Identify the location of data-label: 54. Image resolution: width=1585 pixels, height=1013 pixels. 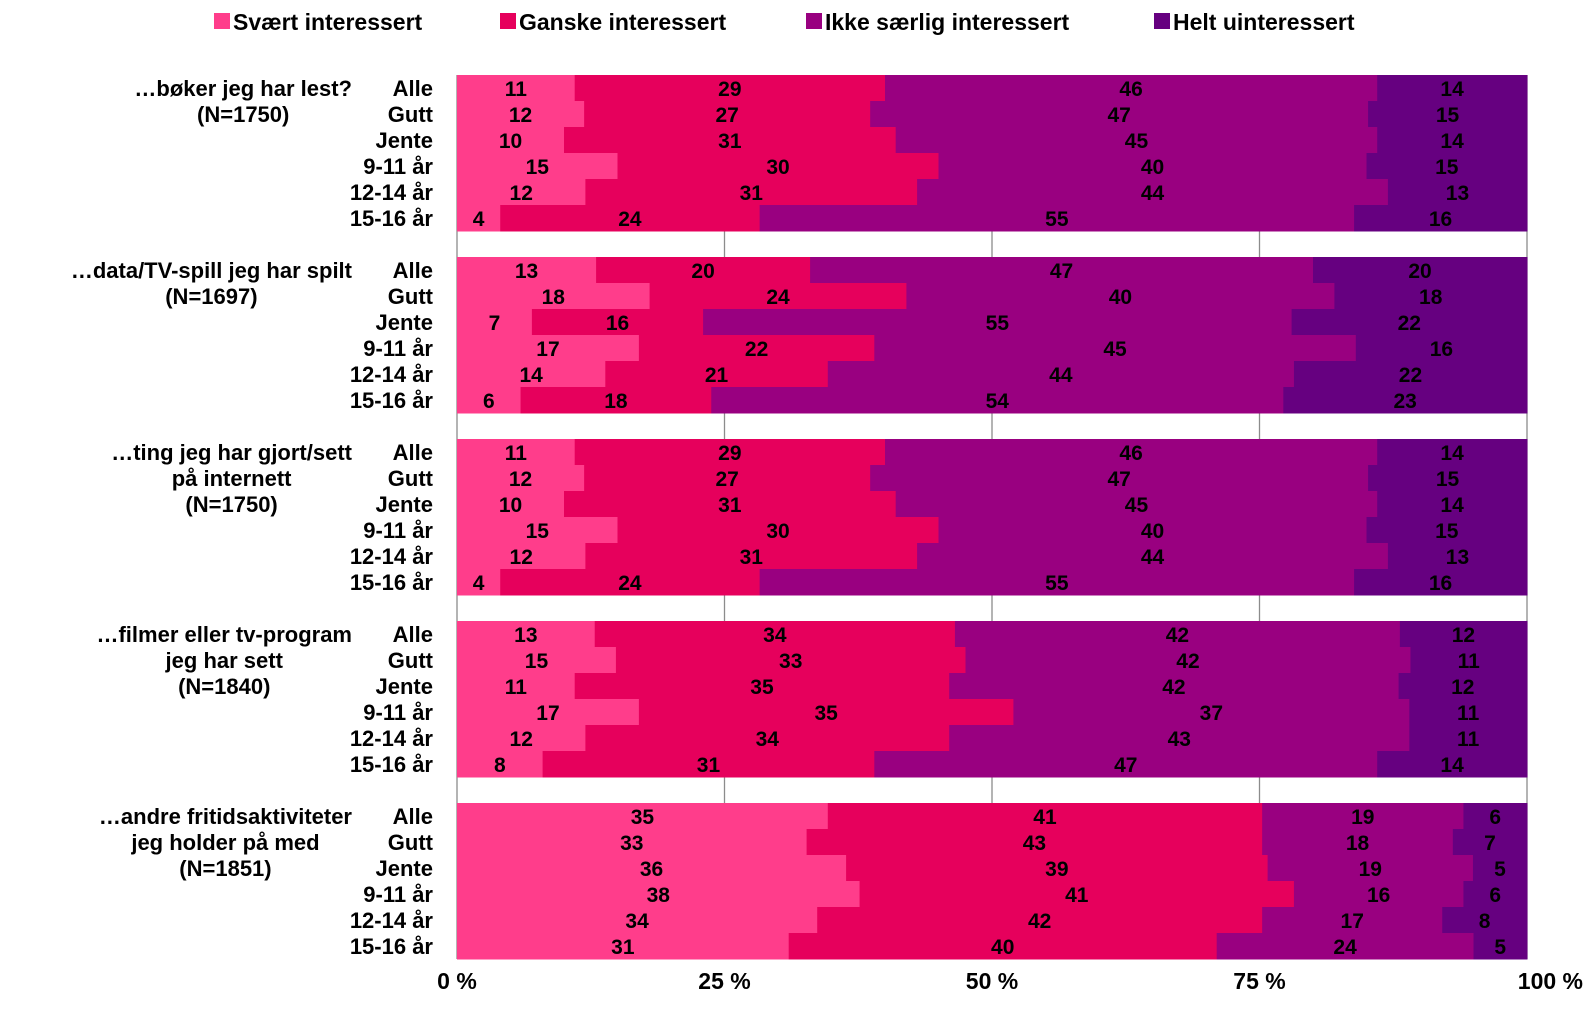
(998, 401).